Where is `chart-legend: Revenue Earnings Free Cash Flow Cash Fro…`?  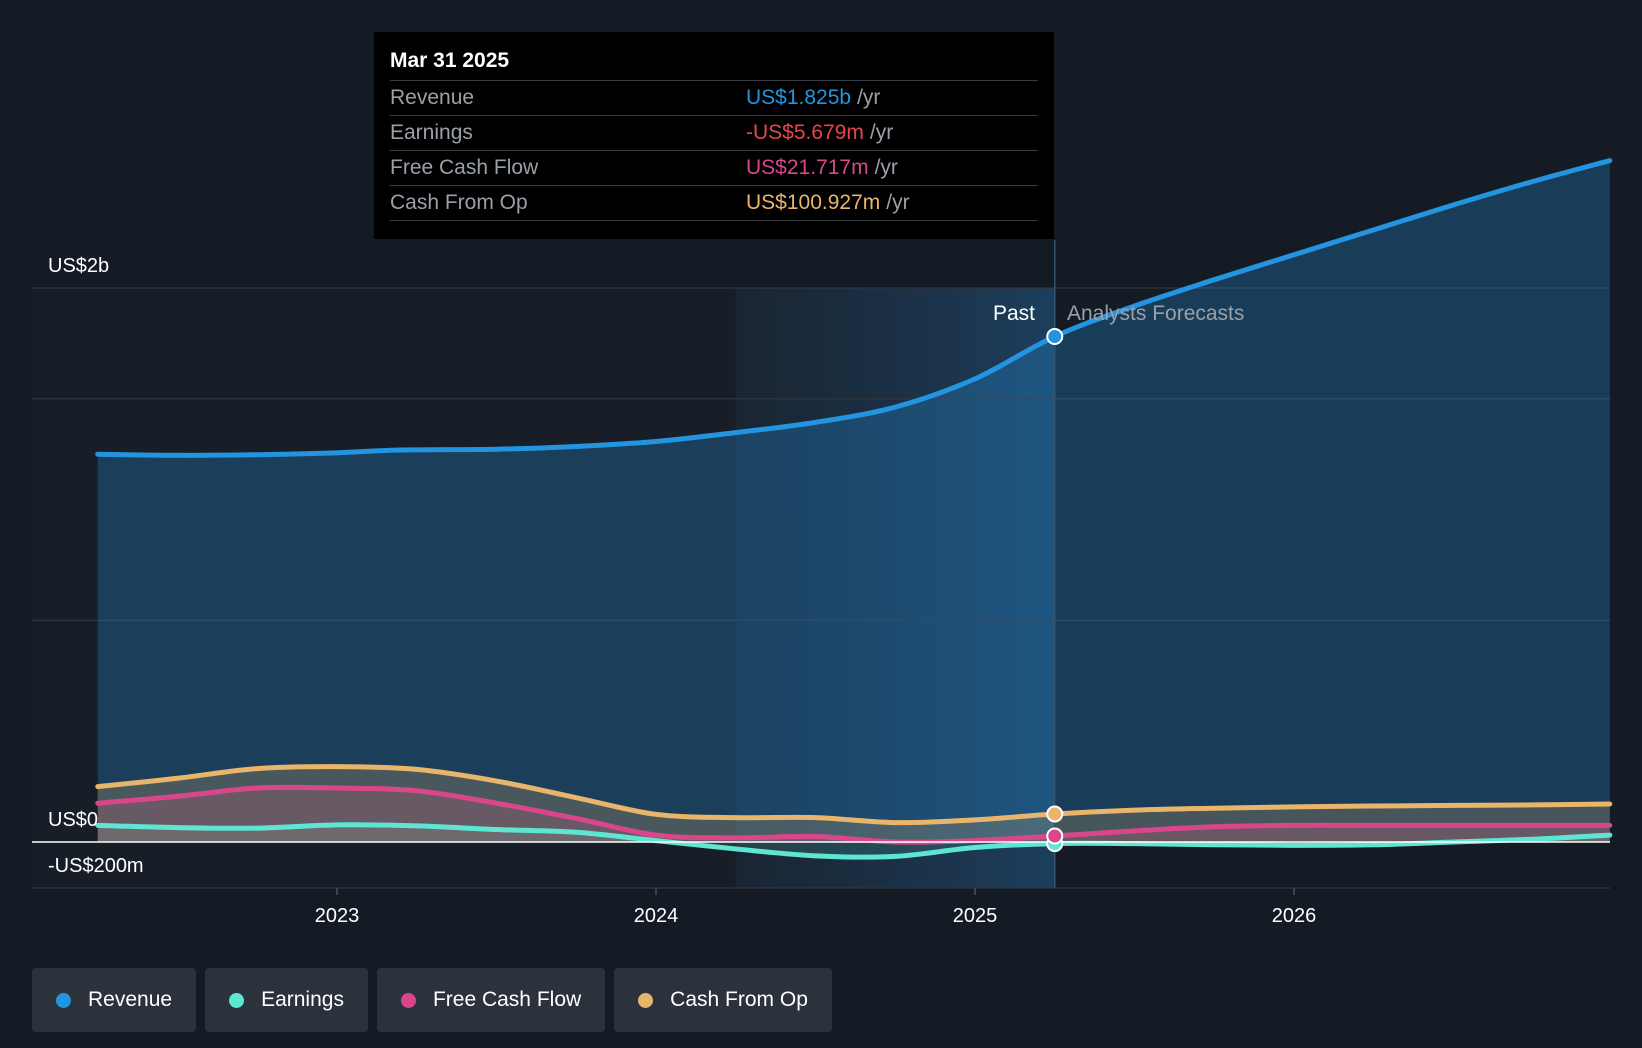
chart-legend: Revenue Earnings Free Cash Flow Cash Fro… is located at coordinates (432, 1000).